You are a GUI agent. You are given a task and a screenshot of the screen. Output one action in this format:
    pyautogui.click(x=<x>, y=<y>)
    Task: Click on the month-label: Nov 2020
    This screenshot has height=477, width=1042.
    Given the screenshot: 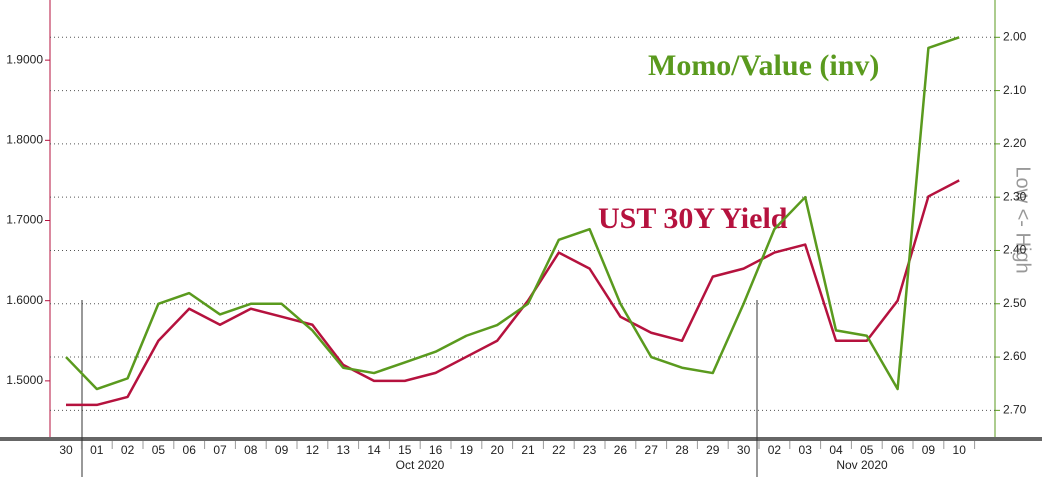 What is the action you would take?
    pyautogui.click(x=862, y=465)
    